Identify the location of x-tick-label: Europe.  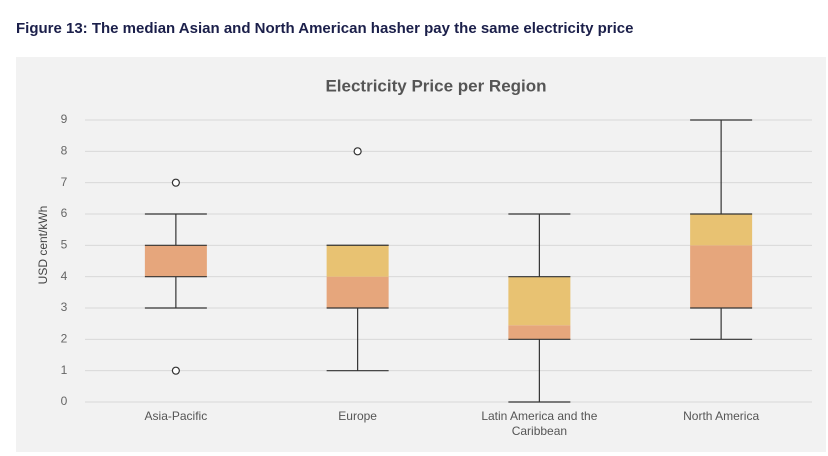
(357, 416).